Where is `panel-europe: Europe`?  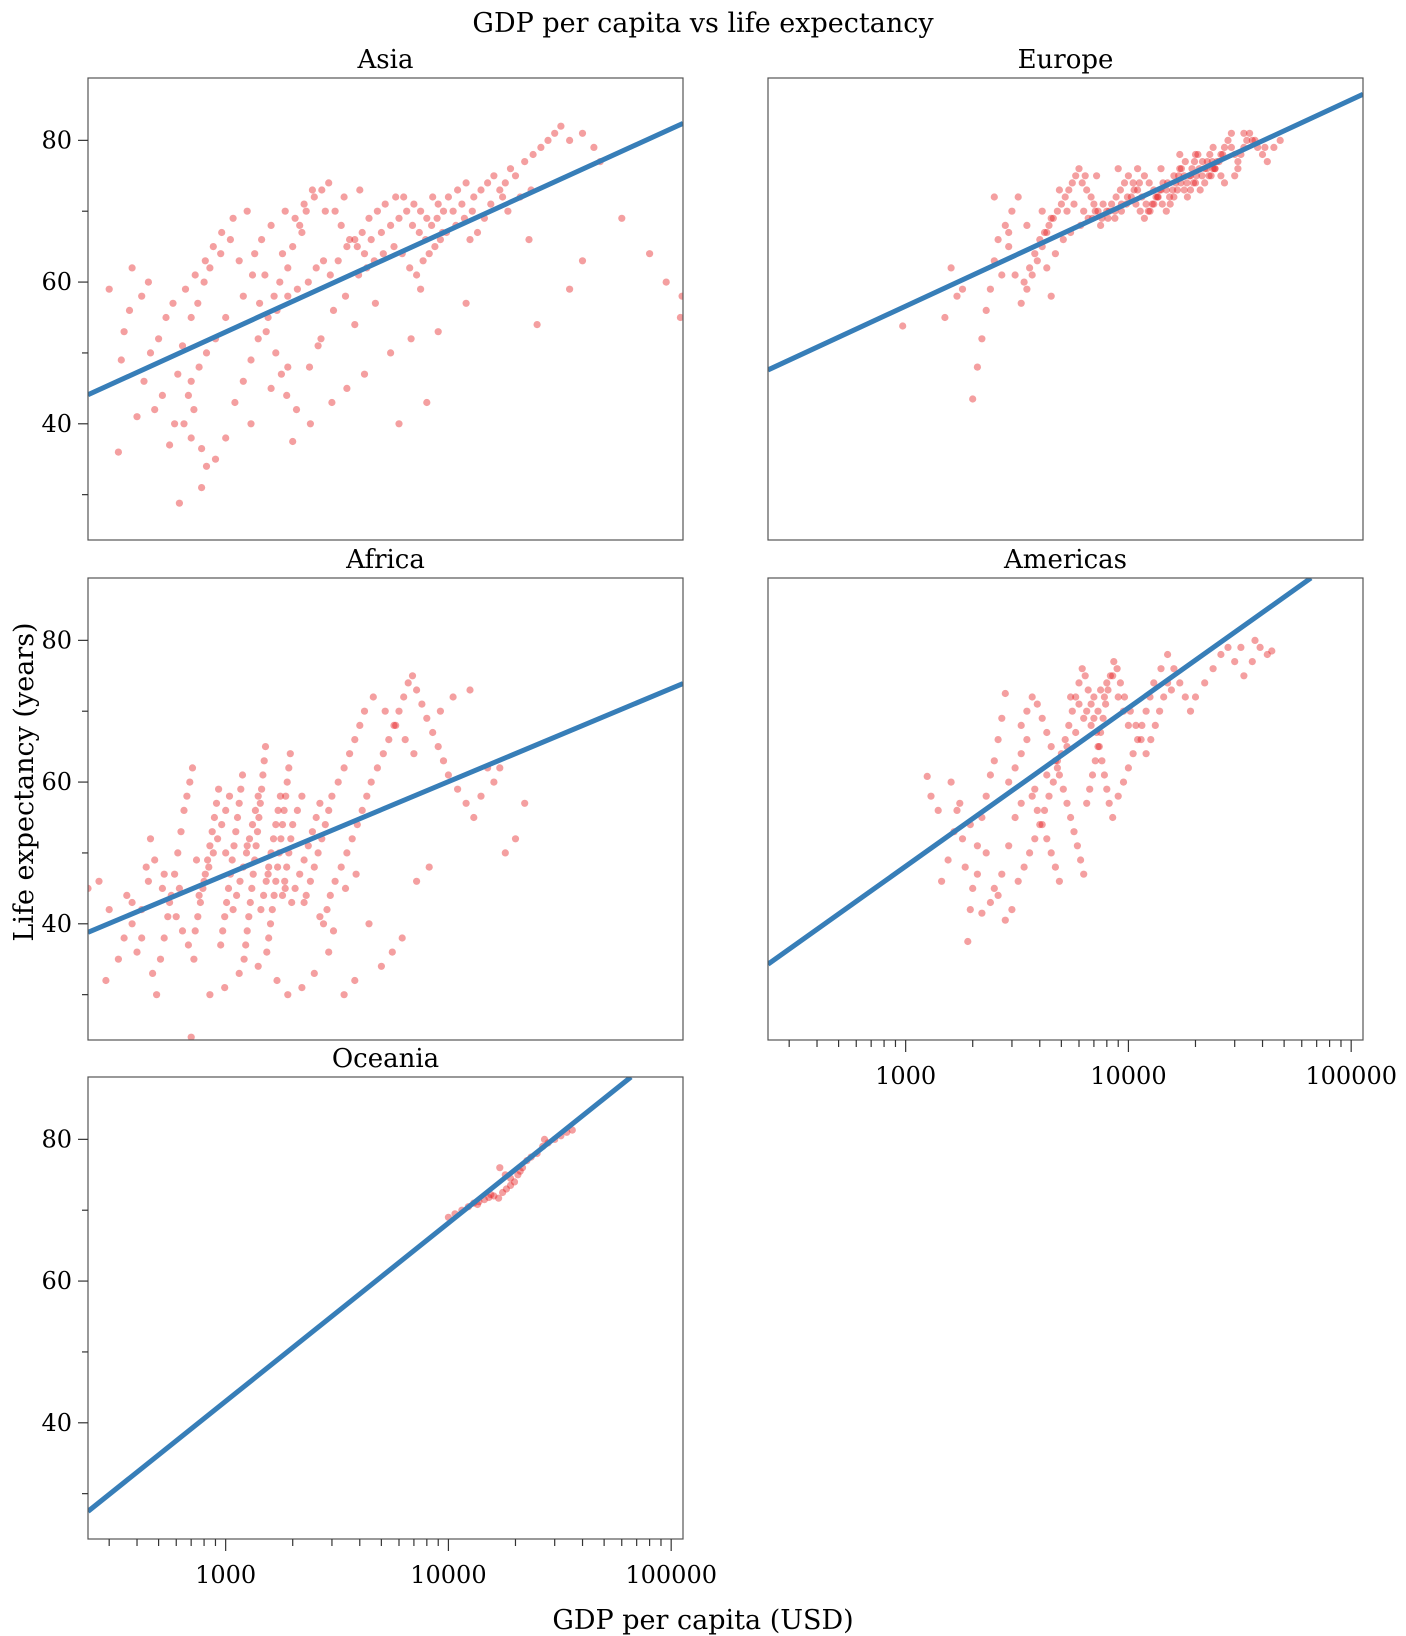
panel-europe: Europe is located at coordinates (1065, 293).